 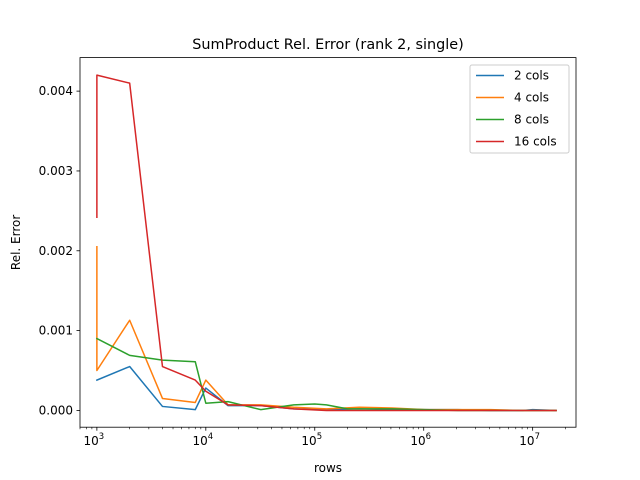 What do you see at coordinates (327, 45) in the screenshot?
I see `chart-title: SumProduct Rel. Error (rank 2, single)` at bounding box center [327, 45].